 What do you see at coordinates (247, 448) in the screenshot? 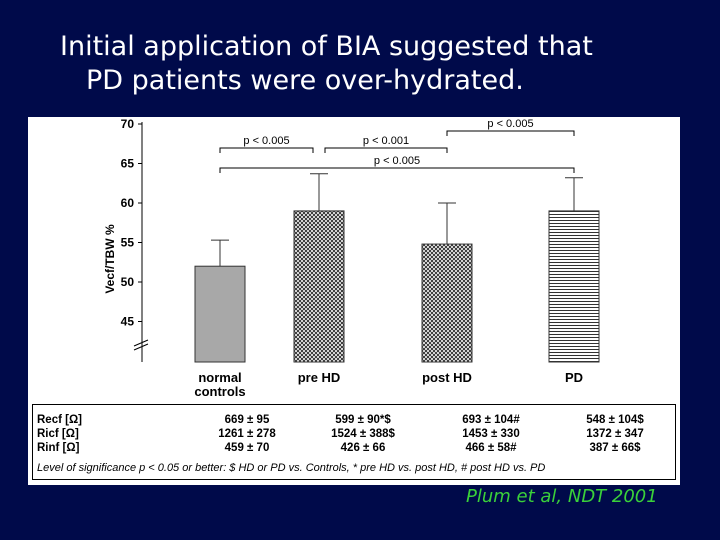
I see `table-cell: 459 ± 70` at bounding box center [247, 448].